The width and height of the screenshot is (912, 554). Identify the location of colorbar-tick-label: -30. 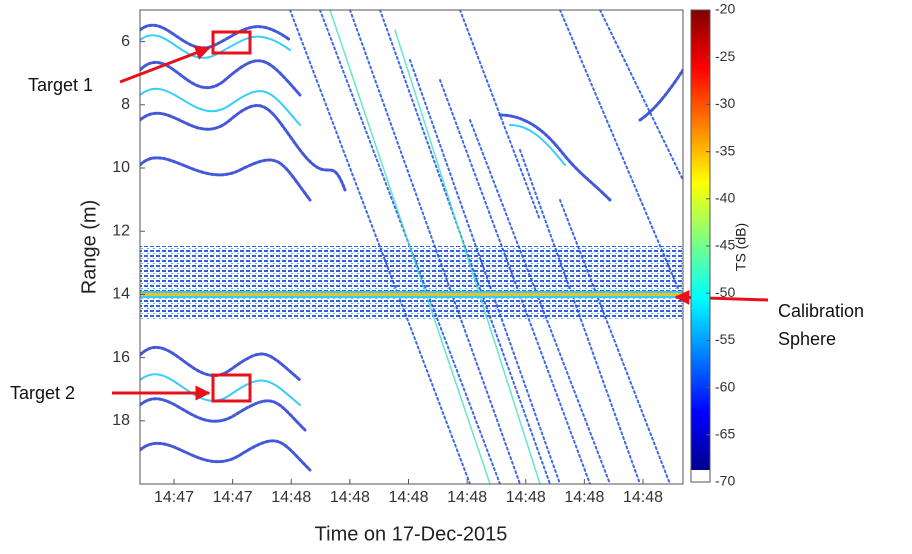
(725, 103).